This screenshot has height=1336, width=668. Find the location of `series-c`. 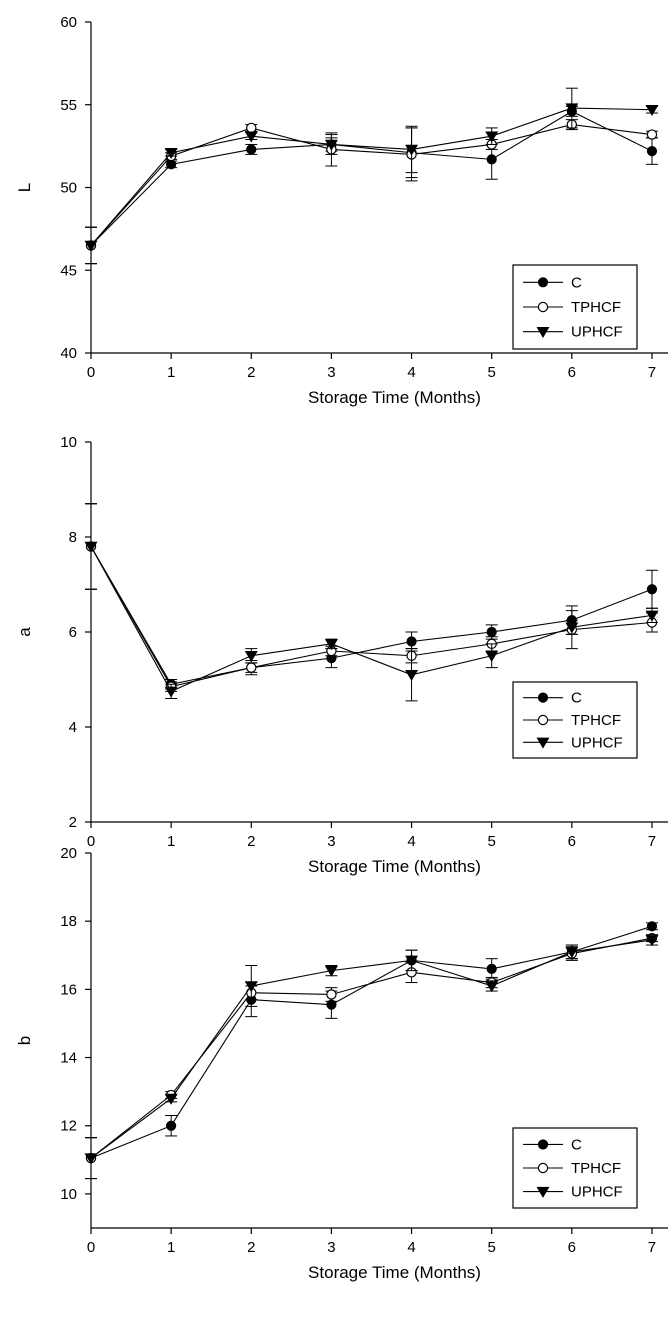

series-c is located at coordinates (371, 596).